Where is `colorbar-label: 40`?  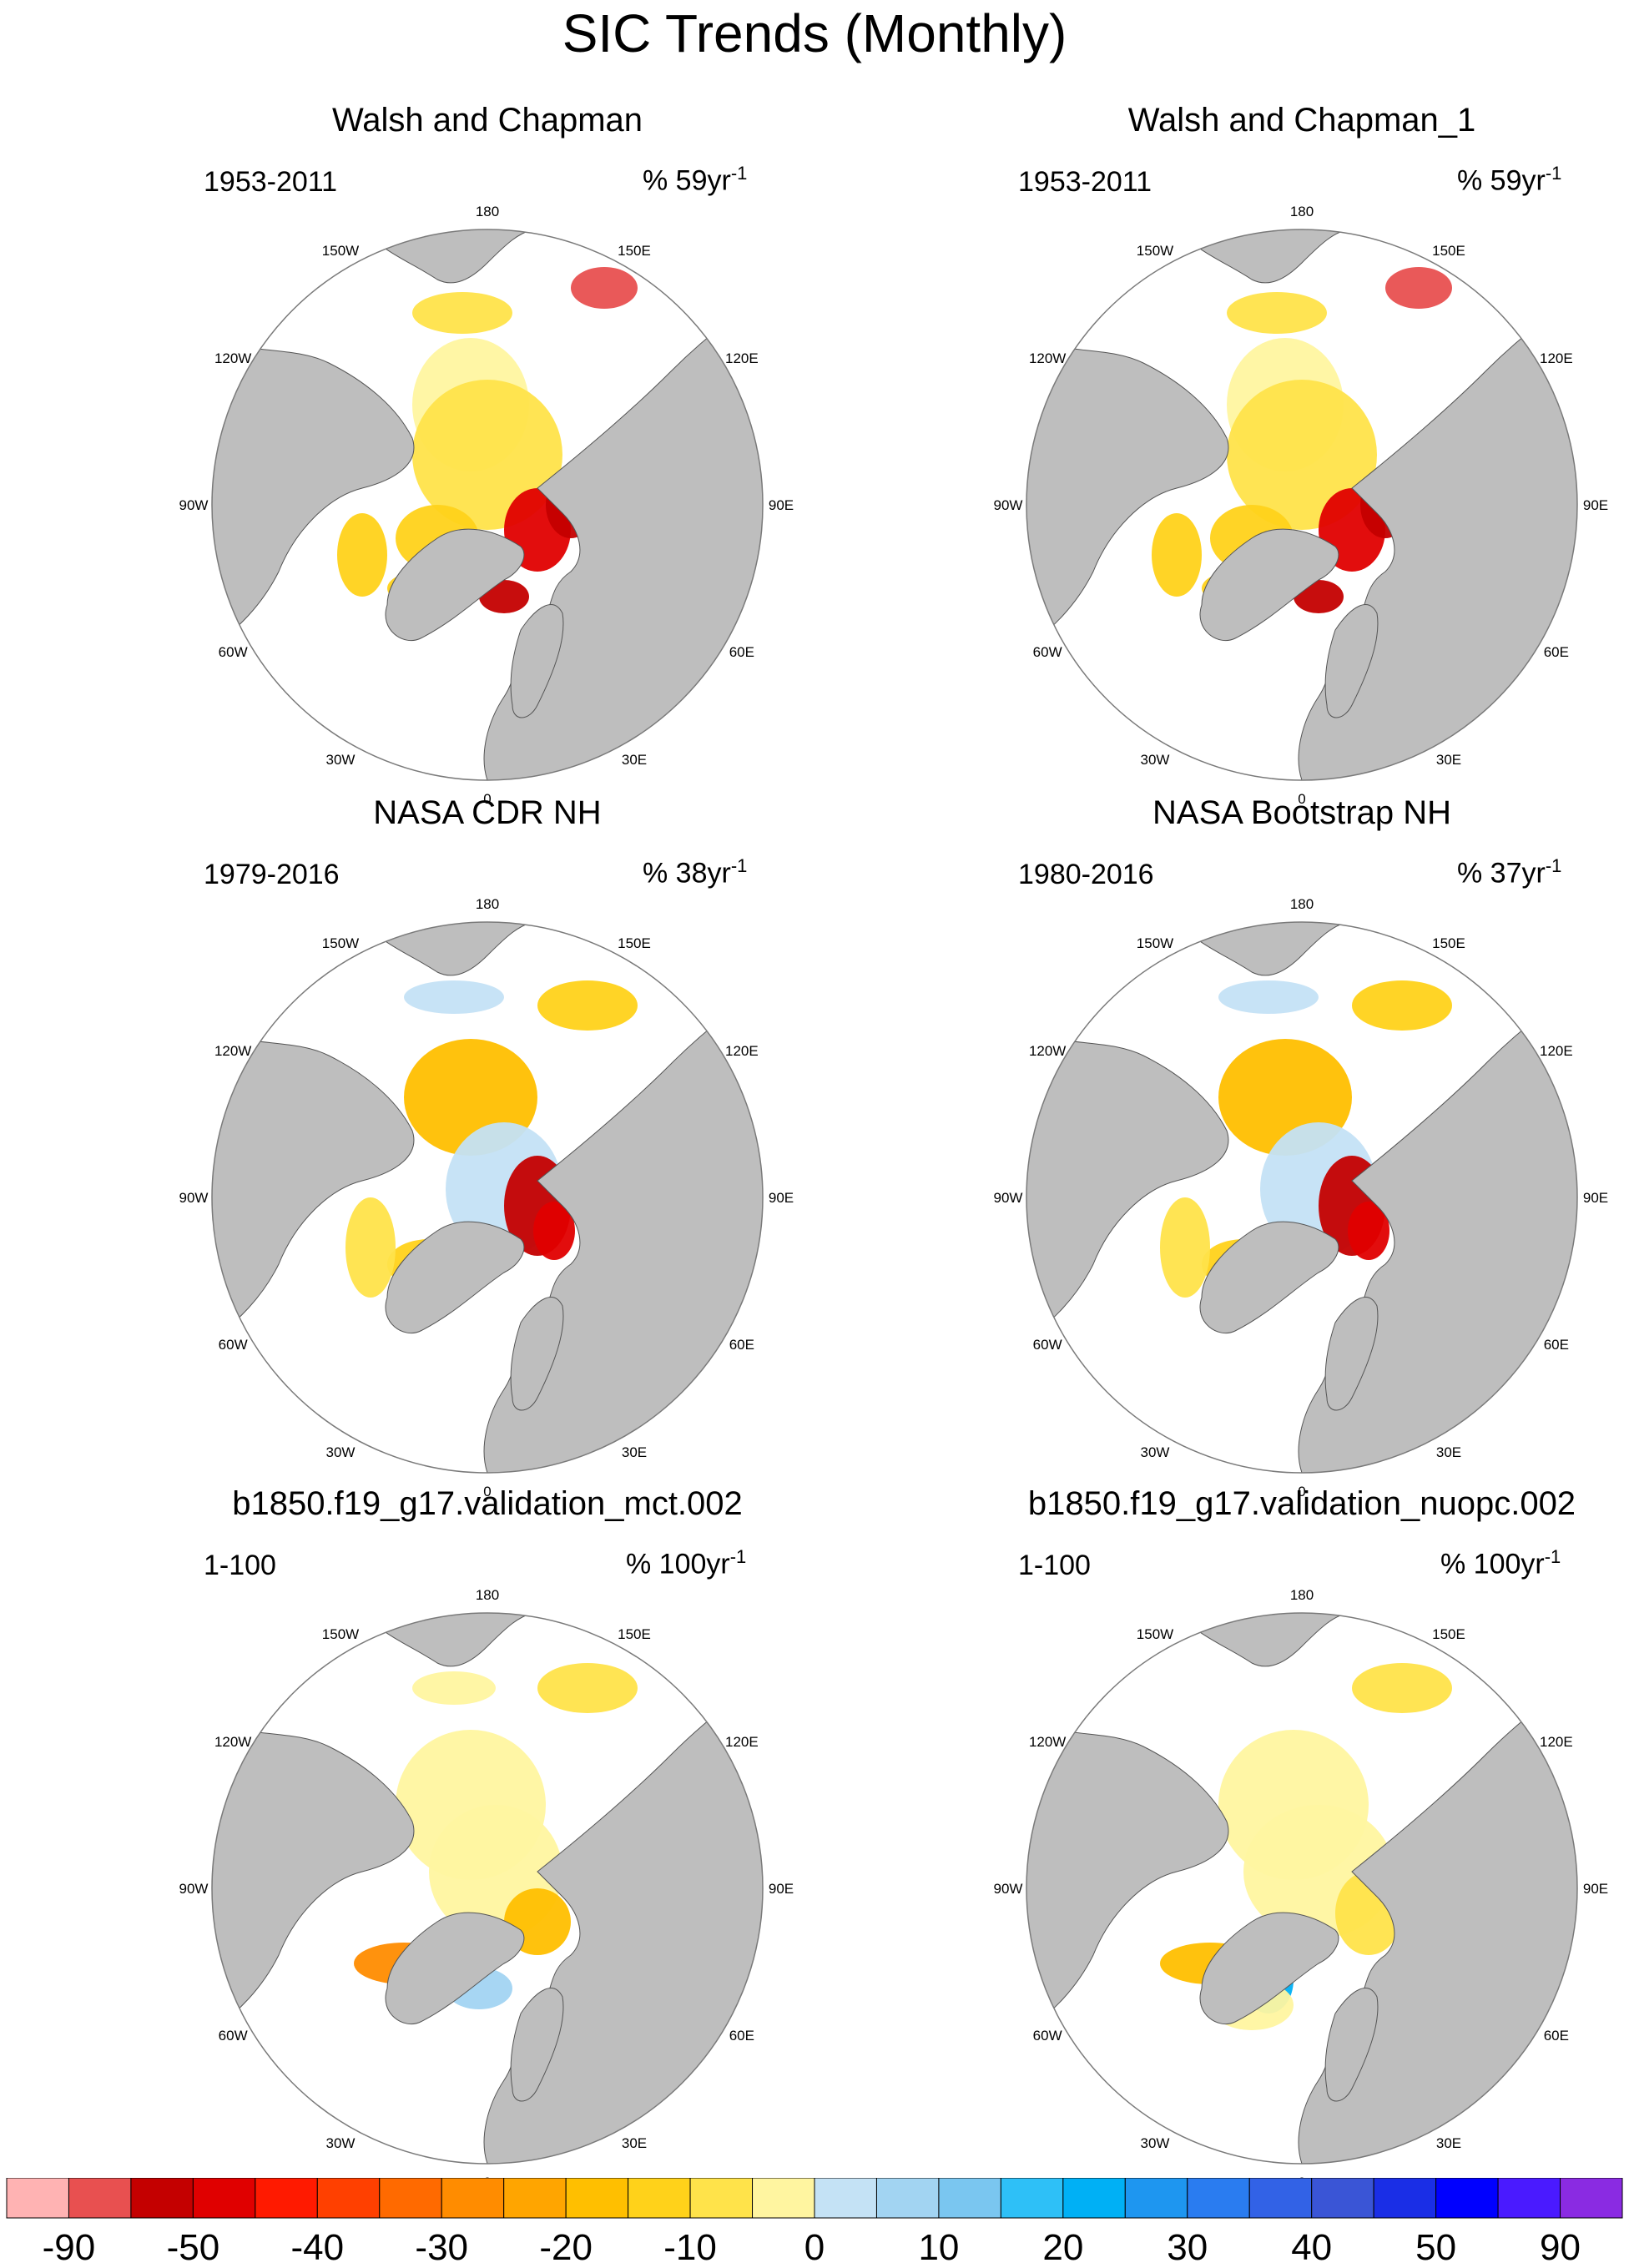
colorbar-label: 40 is located at coordinates (1311, 2247).